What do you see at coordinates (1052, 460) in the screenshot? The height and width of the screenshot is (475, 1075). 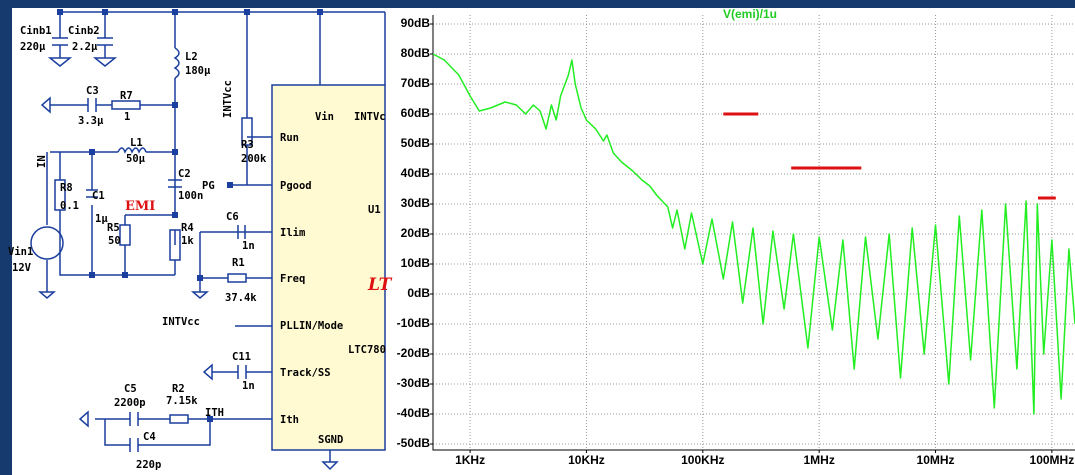 I see `x-tick-label: 100MHz` at bounding box center [1052, 460].